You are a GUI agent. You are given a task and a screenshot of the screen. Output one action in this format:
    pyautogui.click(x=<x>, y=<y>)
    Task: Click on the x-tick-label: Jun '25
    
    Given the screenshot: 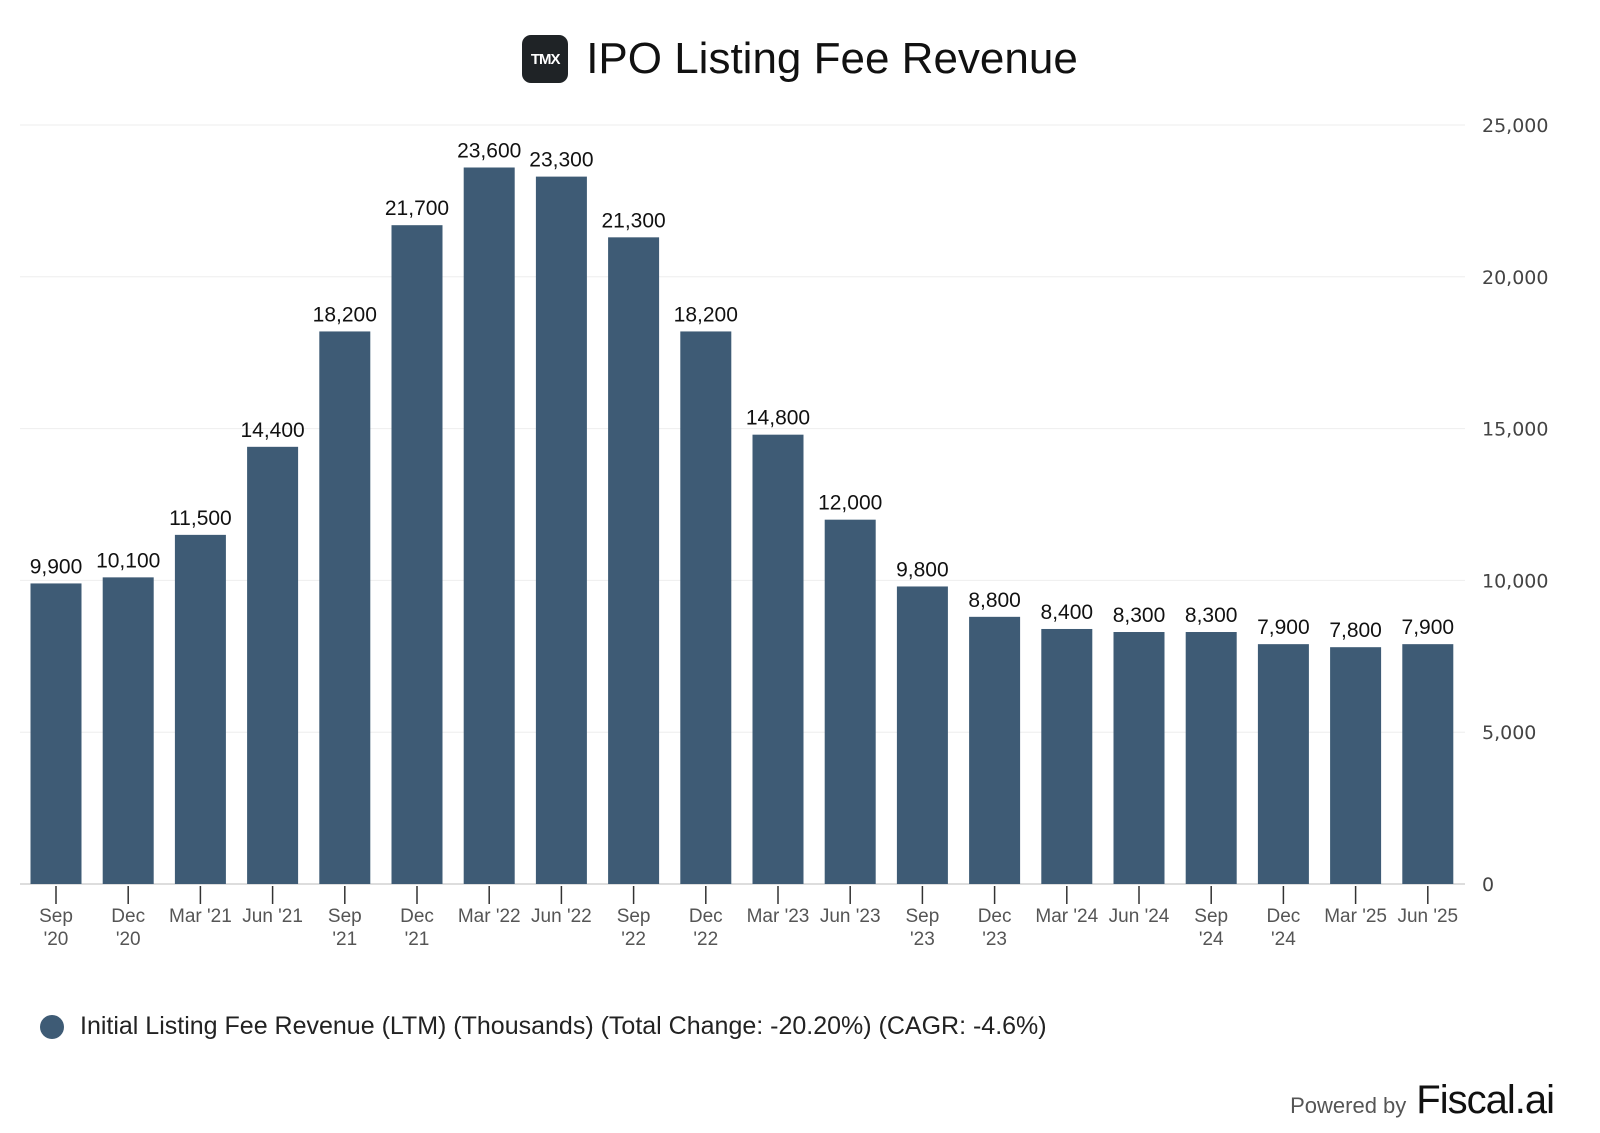 What is the action you would take?
    pyautogui.click(x=1427, y=916)
    